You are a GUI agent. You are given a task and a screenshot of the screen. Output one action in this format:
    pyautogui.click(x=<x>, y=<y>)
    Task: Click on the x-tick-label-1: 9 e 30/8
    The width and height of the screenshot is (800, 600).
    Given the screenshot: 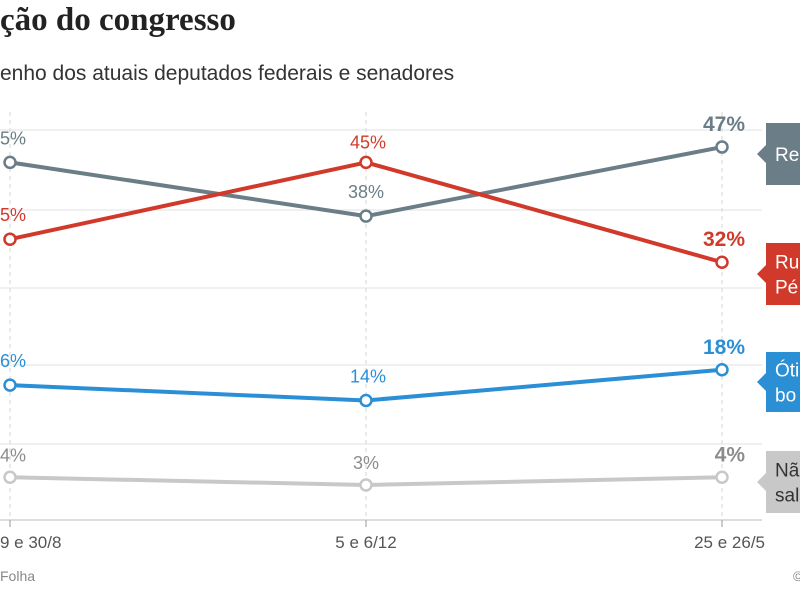 What is the action you would take?
    pyautogui.click(x=30, y=542)
    